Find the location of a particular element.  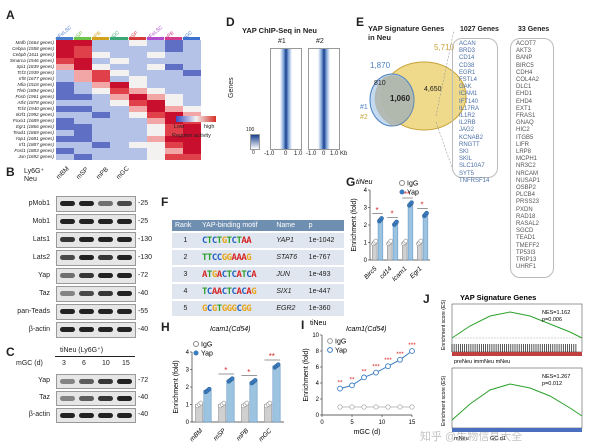

tick-2: 0 is located at coordinates (286, 154).